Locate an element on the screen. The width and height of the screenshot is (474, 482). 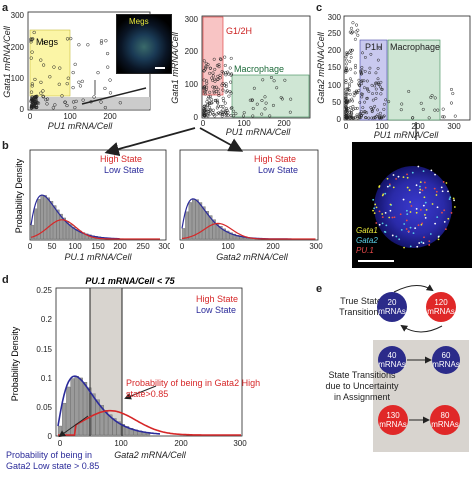
tick: 250 is located at coordinates (143, 246).